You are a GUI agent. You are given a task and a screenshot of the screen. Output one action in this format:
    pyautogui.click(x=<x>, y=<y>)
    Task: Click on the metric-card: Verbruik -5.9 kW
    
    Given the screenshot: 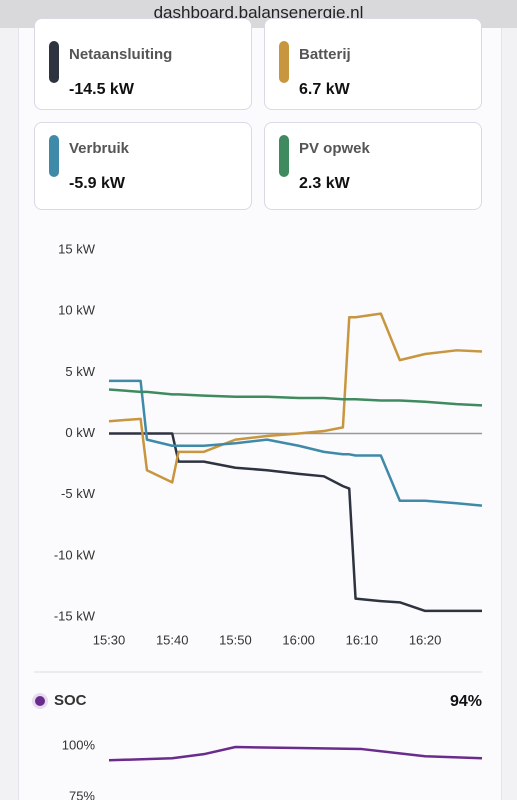 What is the action you would take?
    pyautogui.click(x=143, y=166)
    